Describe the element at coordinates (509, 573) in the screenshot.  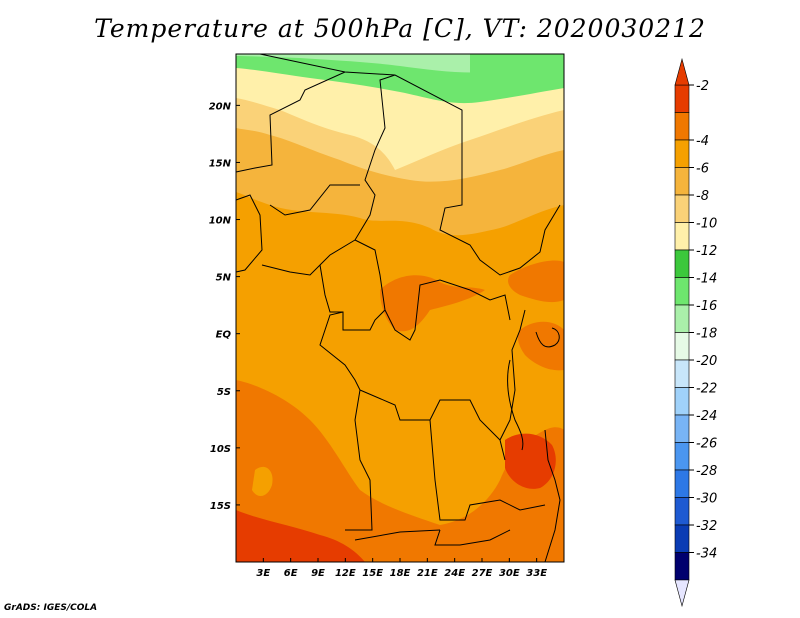
I see `x-tick-label: 30E` at that location.